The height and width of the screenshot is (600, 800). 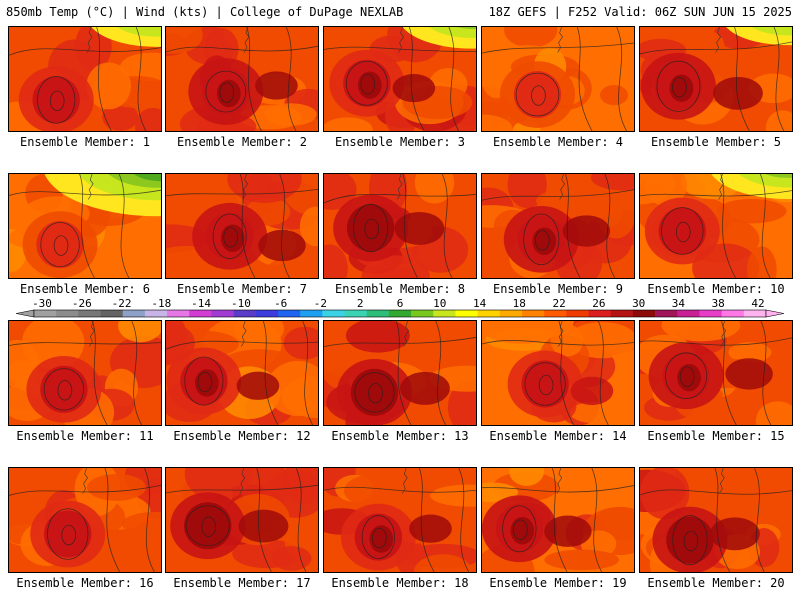 What do you see at coordinates (558, 142) in the screenshot?
I see `member-label: Ensemble Member: 4` at bounding box center [558, 142].